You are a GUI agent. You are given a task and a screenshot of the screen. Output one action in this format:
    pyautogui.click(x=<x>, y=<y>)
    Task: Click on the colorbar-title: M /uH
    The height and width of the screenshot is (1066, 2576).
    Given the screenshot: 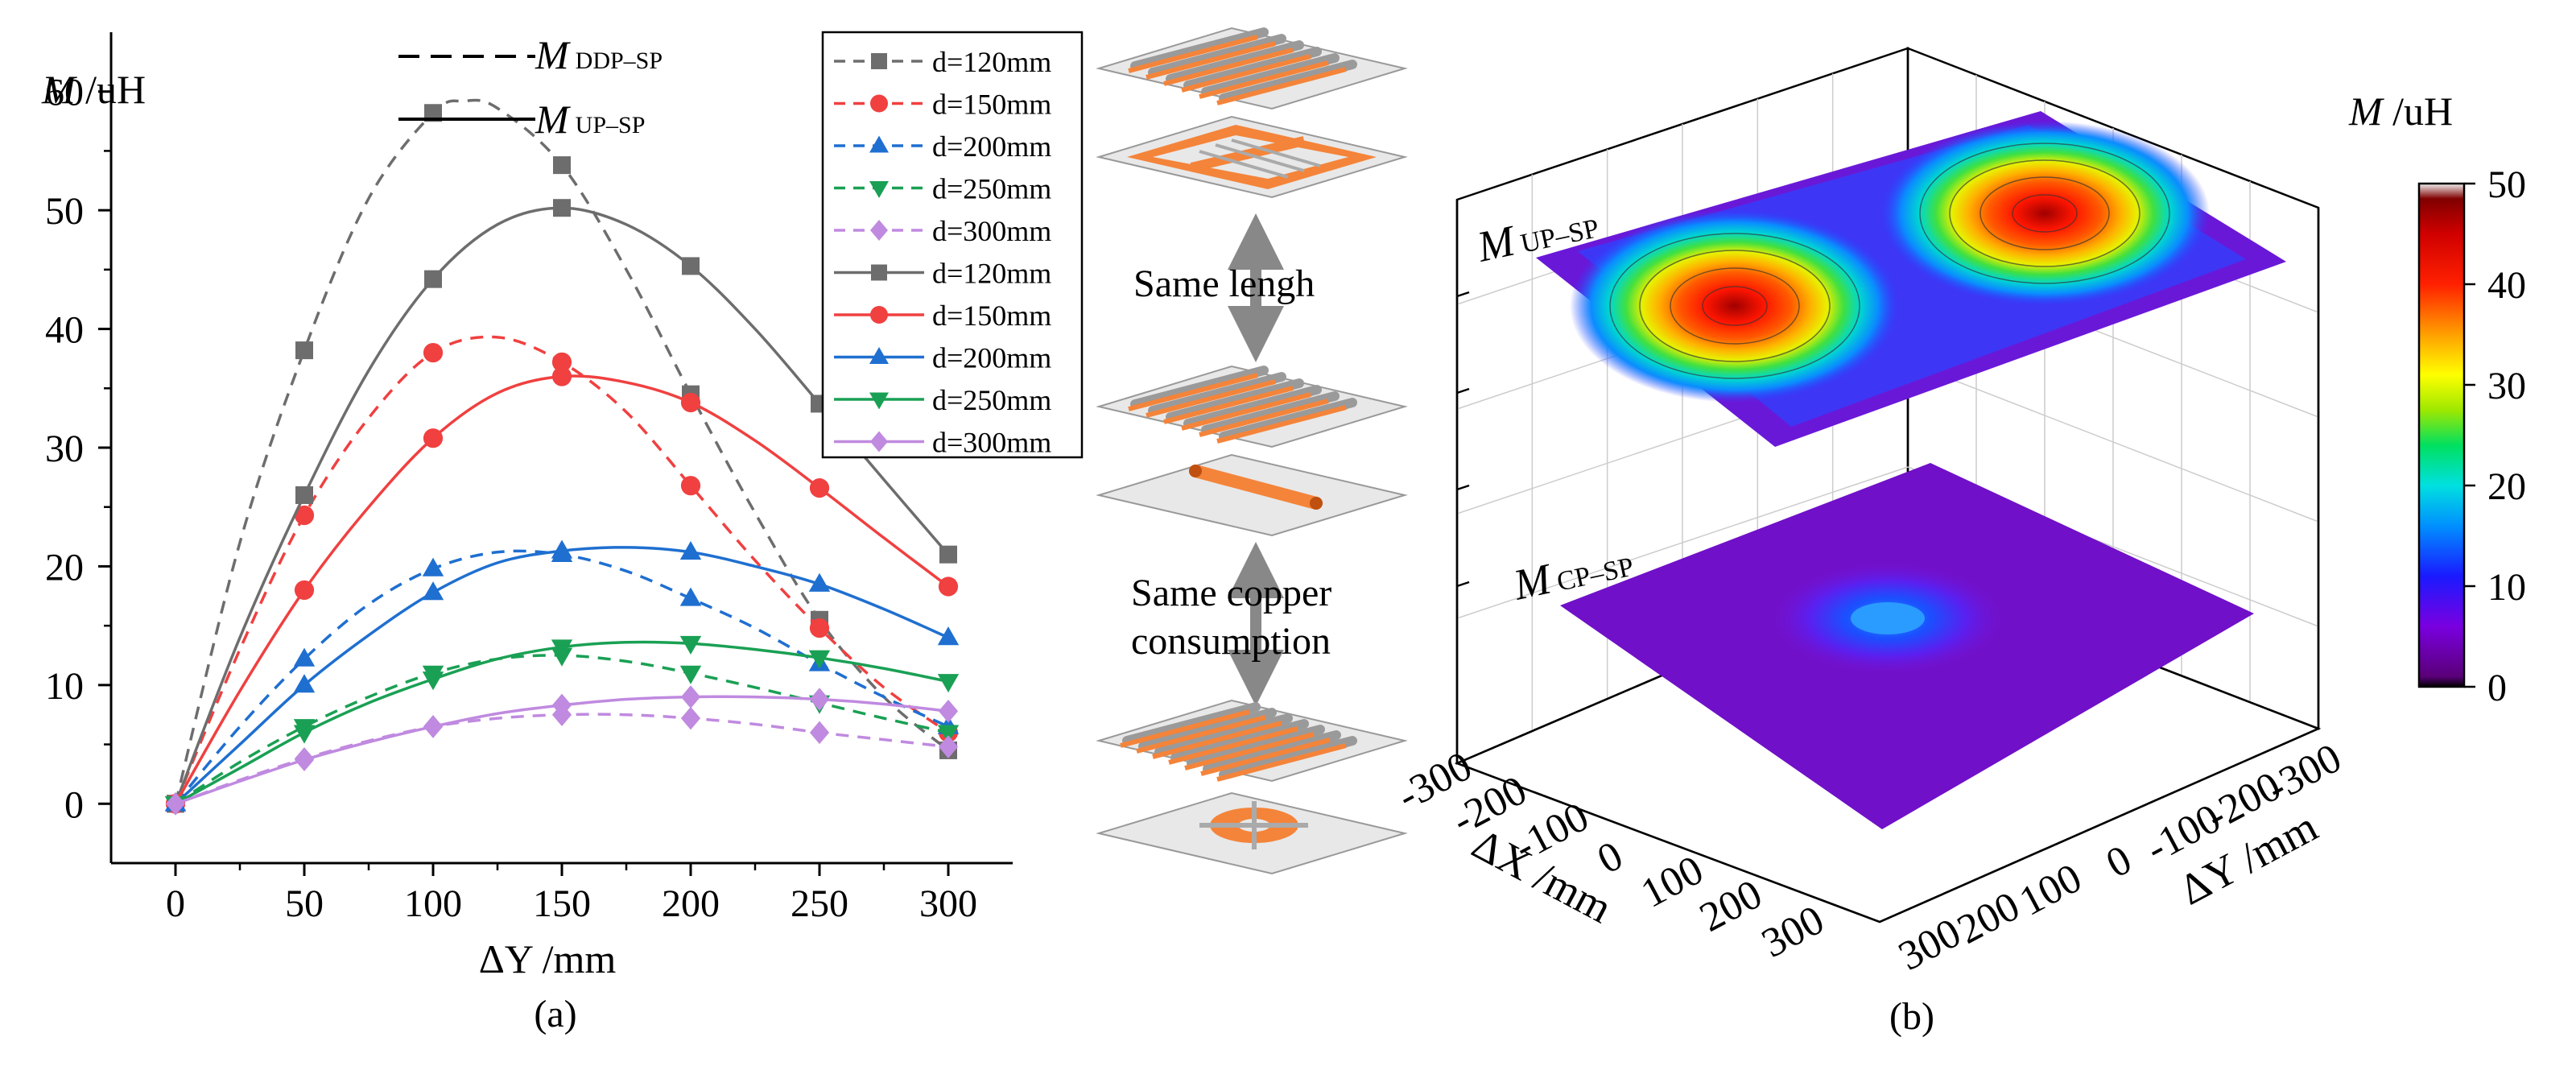 What is the action you would take?
    pyautogui.click(x=2400, y=111)
    